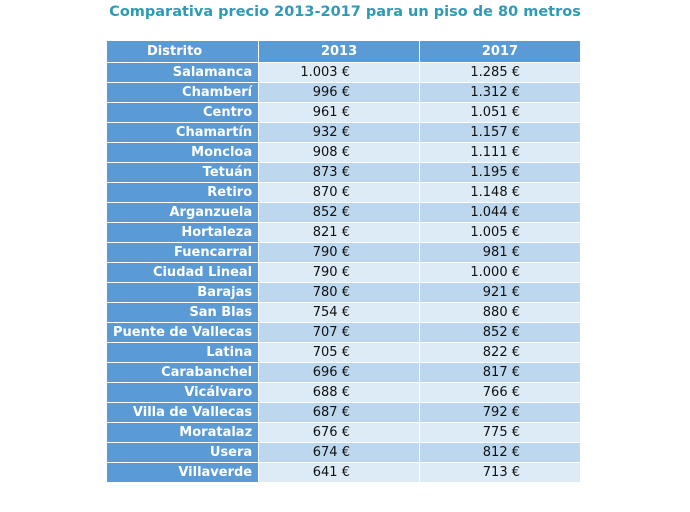 The width and height of the screenshot is (690, 512). I want to click on cell-2013: 821 €, so click(339, 233).